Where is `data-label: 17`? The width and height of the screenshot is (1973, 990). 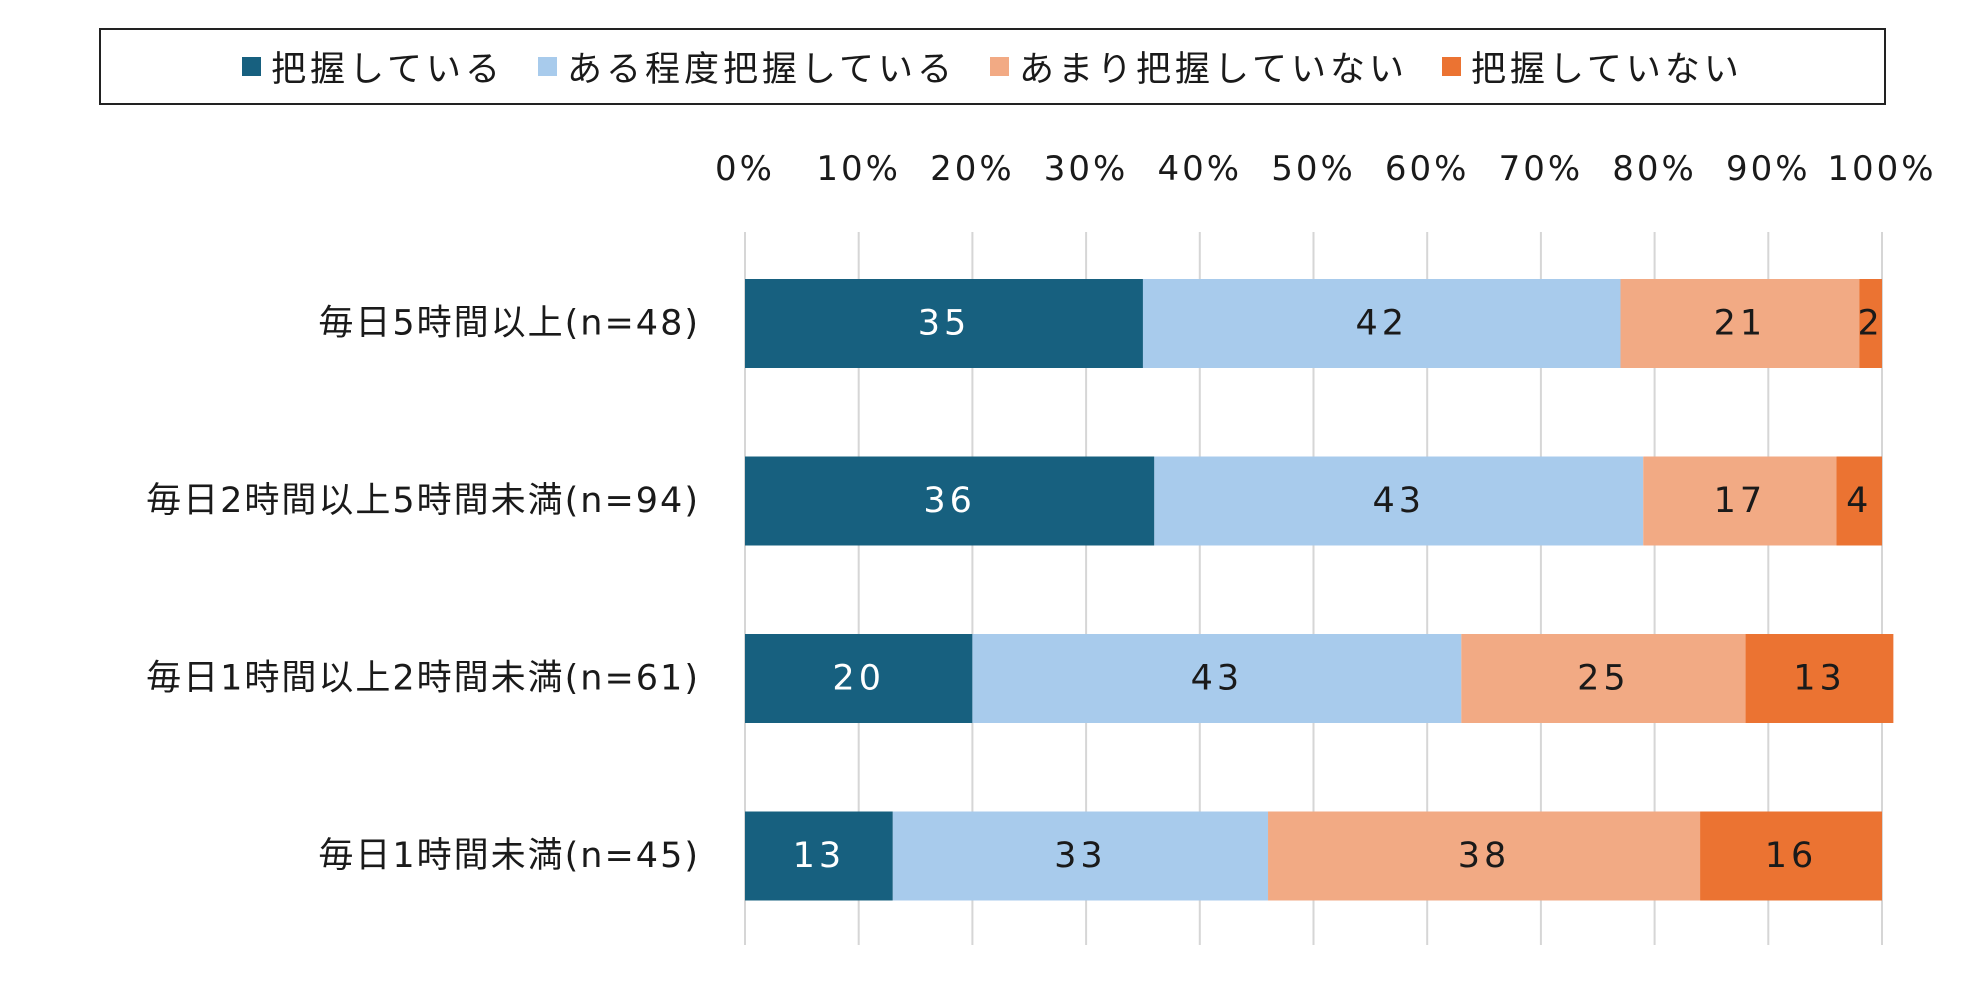 data-label: 17 is located at coordinates (1740, 501).